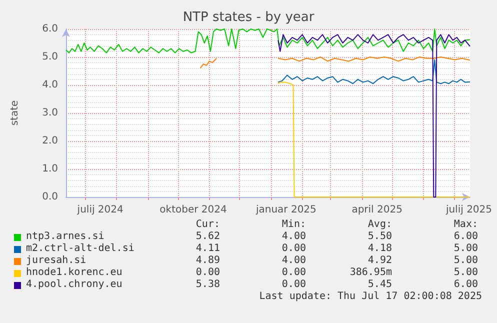 Image resolution: width=497 pixels, height=323 pixels. Describe the element at coordinates (74, 284) in the screenshot. I see `legend-label: 4.pool.chrony.eu` at that location.